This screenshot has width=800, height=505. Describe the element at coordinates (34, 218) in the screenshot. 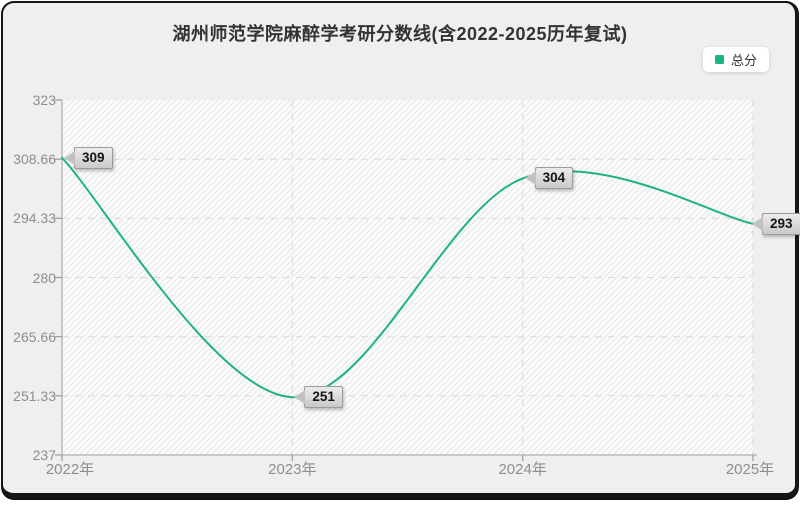

I see `y-axis-tick-label: 294.33` at that location.